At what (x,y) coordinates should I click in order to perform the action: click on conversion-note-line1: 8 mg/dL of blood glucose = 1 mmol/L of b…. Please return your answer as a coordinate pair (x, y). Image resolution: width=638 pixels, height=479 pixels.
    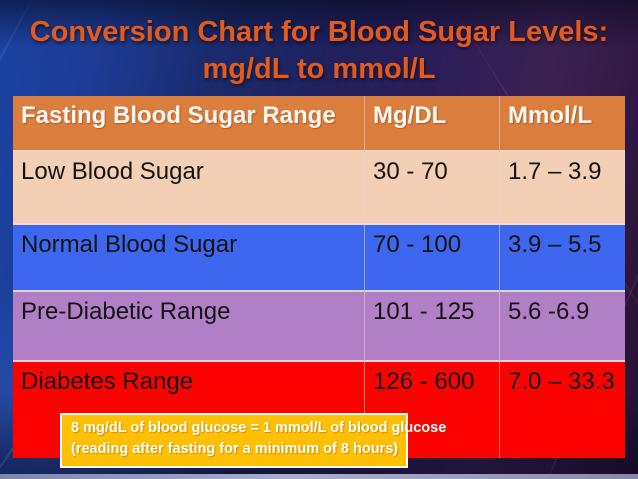
    Looking at the image, I should click on (259, 428).